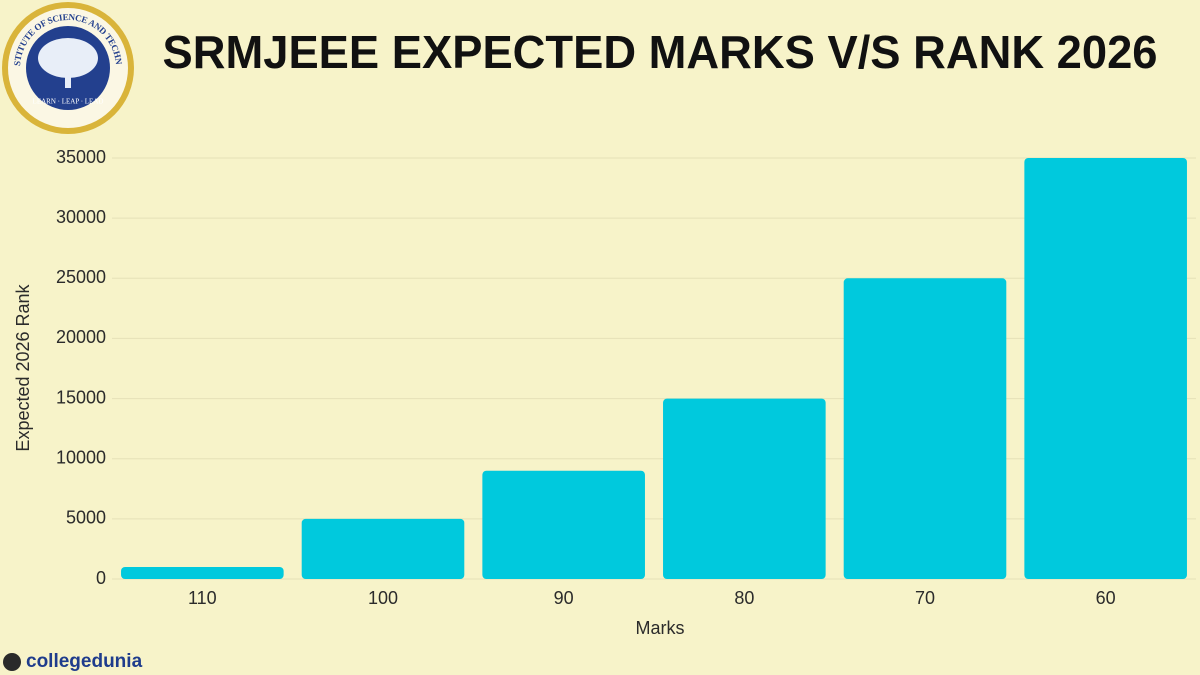 The image size is (1200, 675). What do you see at coordinates (1106, 598) in the screenshot?
I see `x-tick-label: 60` at bounding box center [1106, 598].